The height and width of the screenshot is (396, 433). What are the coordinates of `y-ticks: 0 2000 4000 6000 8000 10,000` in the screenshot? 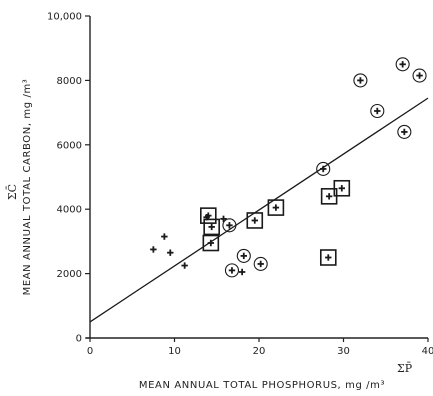 It's located at (68, 178).